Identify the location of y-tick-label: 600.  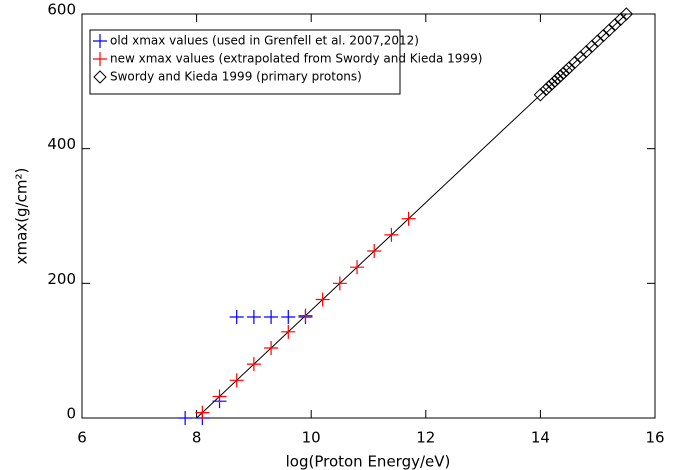
(61, 10).